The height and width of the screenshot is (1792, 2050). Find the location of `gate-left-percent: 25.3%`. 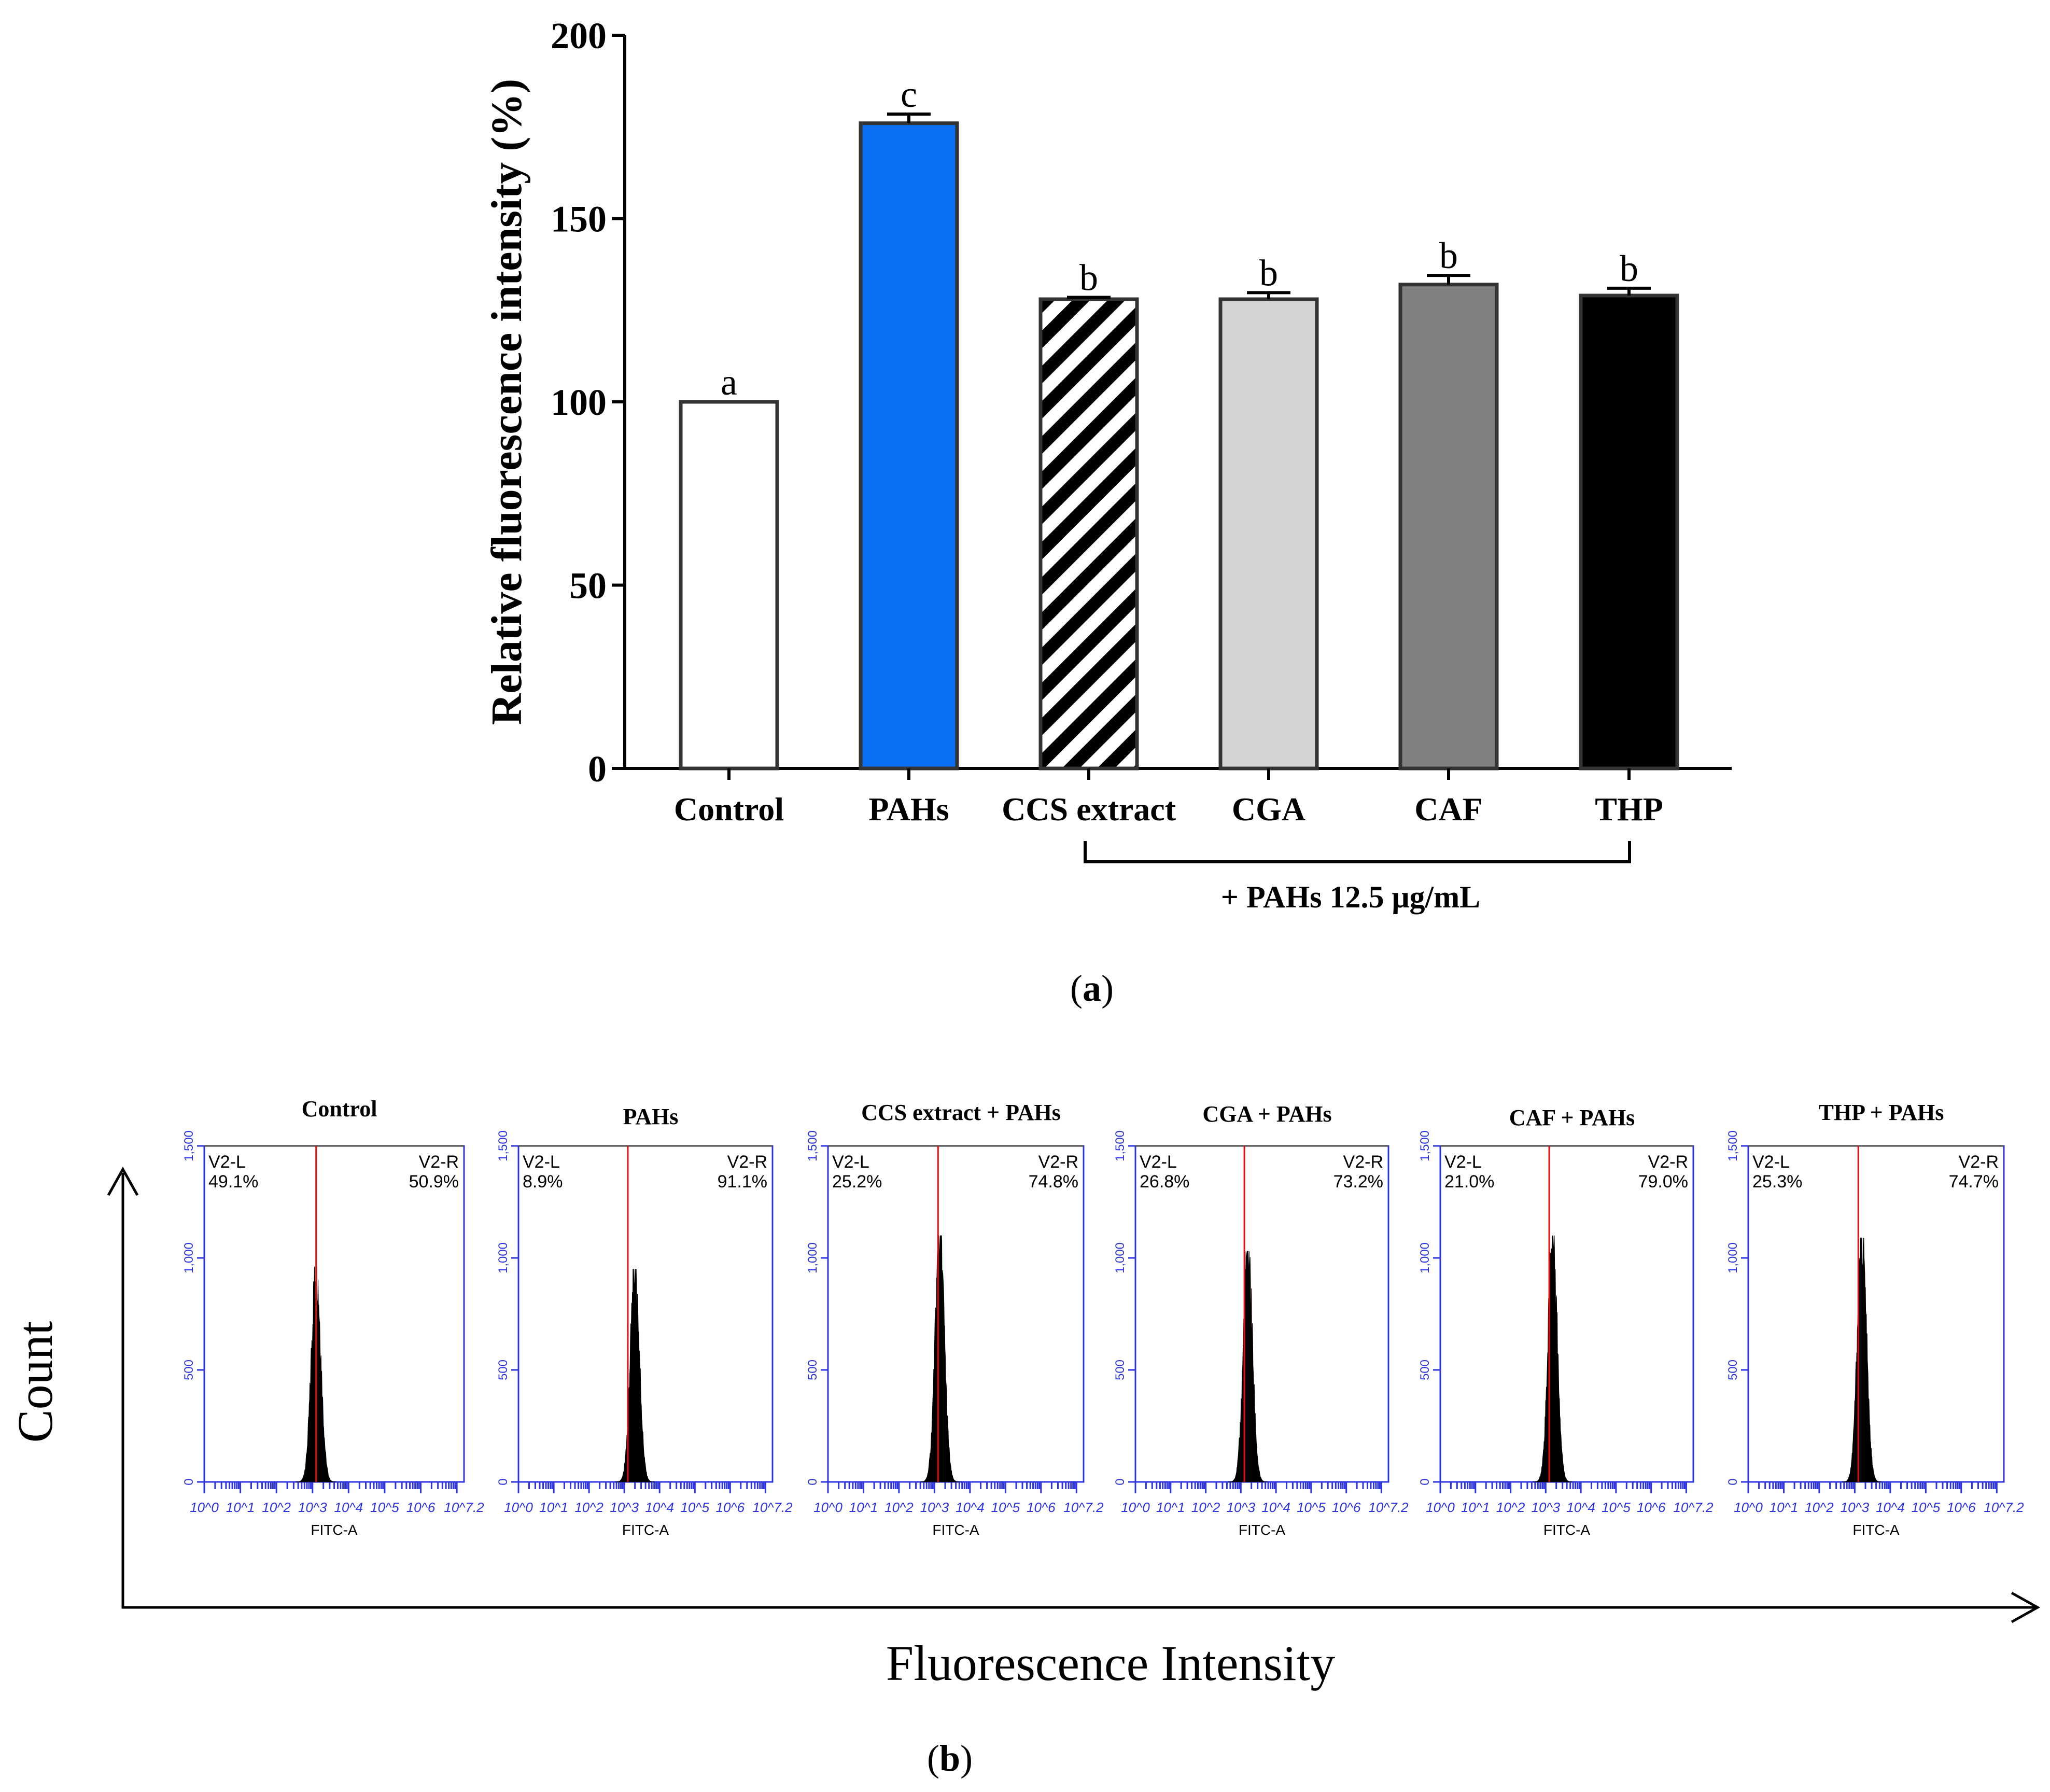

gate-left-percent: 25.3% is located at coordinates (1777, 1182).